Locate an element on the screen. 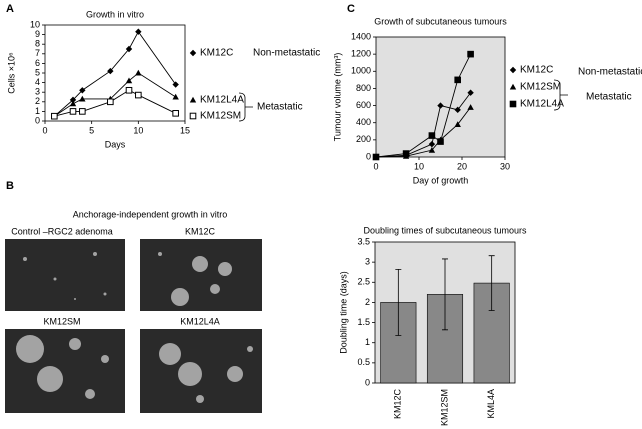 The height and width of the screenshot is (429, 642). y-axis-label: Cells ×10⁶ is located at coordinates (11, 73).